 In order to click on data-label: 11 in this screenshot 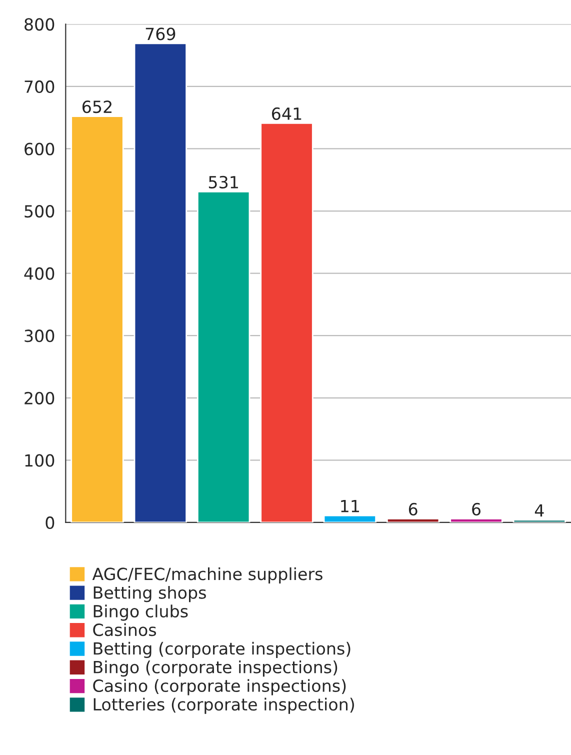, I will do `click(350, 506)`.